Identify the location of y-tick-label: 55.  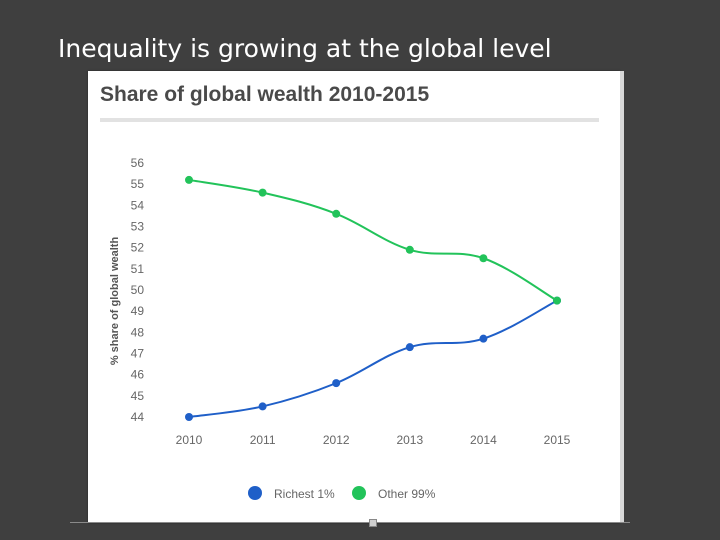
(138, 184).